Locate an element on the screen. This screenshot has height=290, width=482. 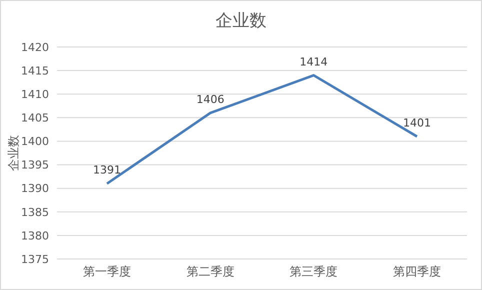
chart-title: 企业数 is located at coordinates (241, 21).